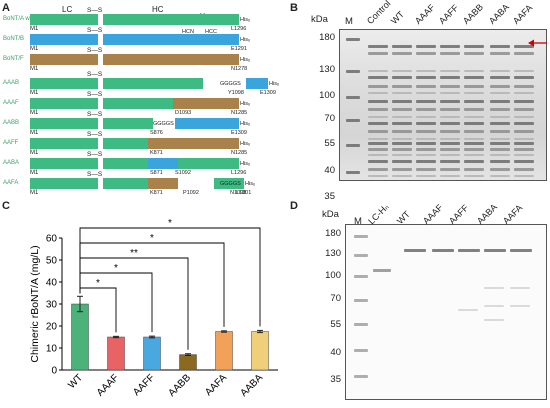  What do you see at coordinates (335, 298) in the screenshot?
I see `kda-tick-label: 70` at bounding box center [335, 298].